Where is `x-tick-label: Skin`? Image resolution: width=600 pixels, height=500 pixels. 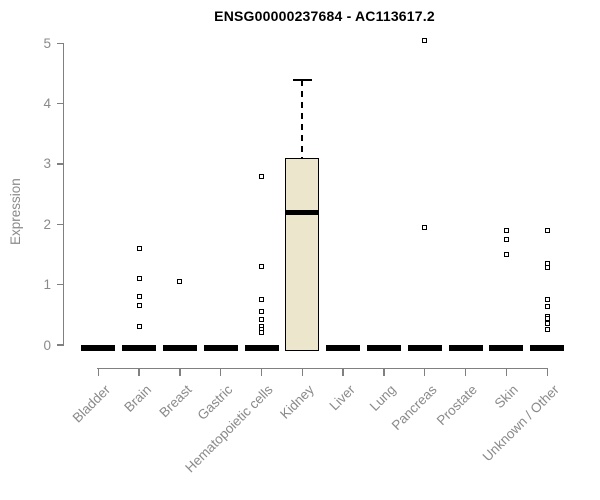 x-tick-label: Skin is located at coordinates (506, 397).